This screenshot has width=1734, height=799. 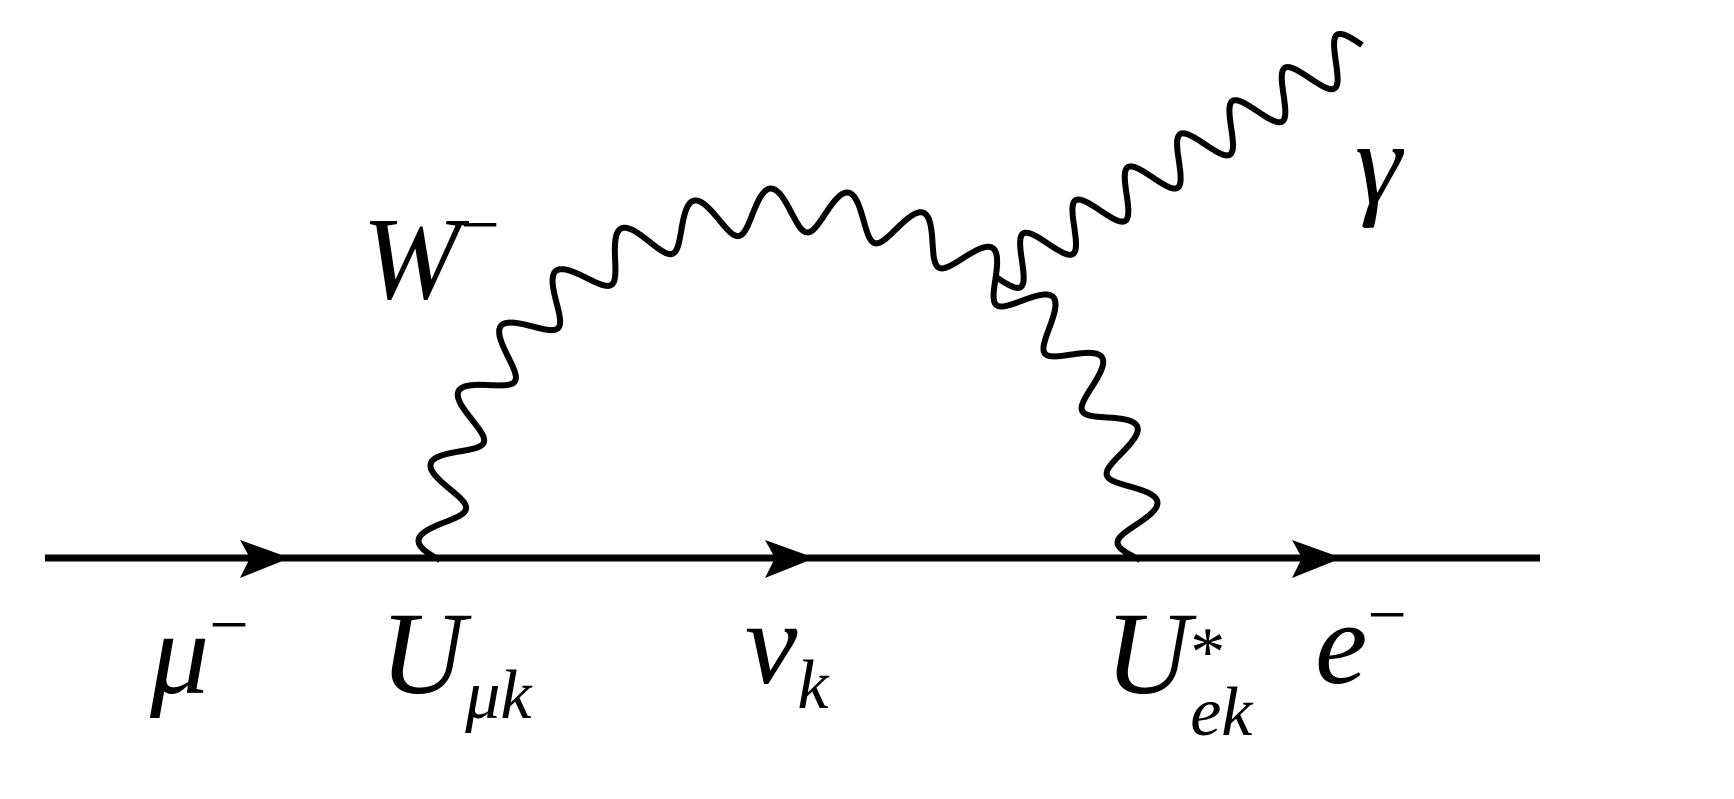 What do you see at coordinates (229, 625) in the screenshot?
I see `muon-charge: −` at bounding box center [229, 625].